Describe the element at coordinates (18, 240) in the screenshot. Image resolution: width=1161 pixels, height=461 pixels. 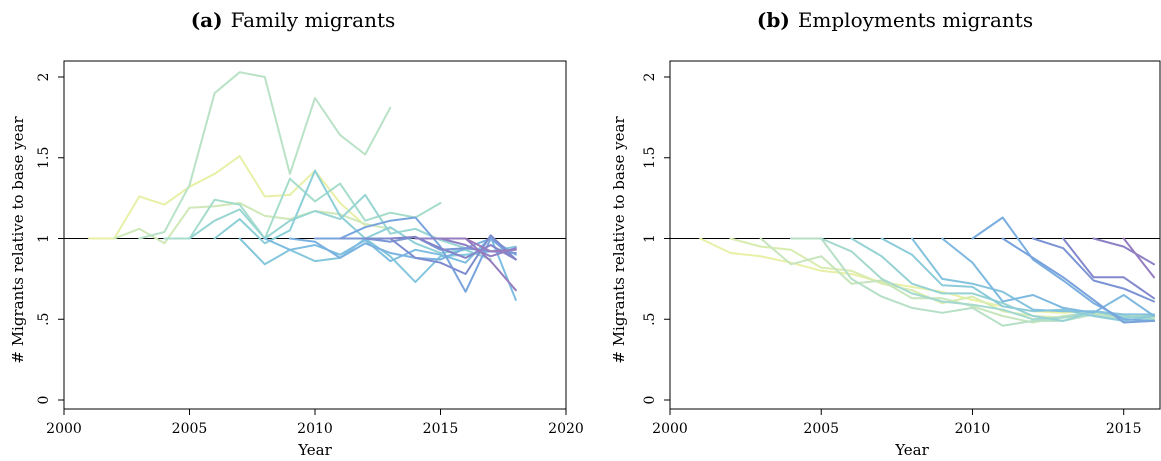
I see `panel-a-ylabel: # Migrants relative to base year` at that location.